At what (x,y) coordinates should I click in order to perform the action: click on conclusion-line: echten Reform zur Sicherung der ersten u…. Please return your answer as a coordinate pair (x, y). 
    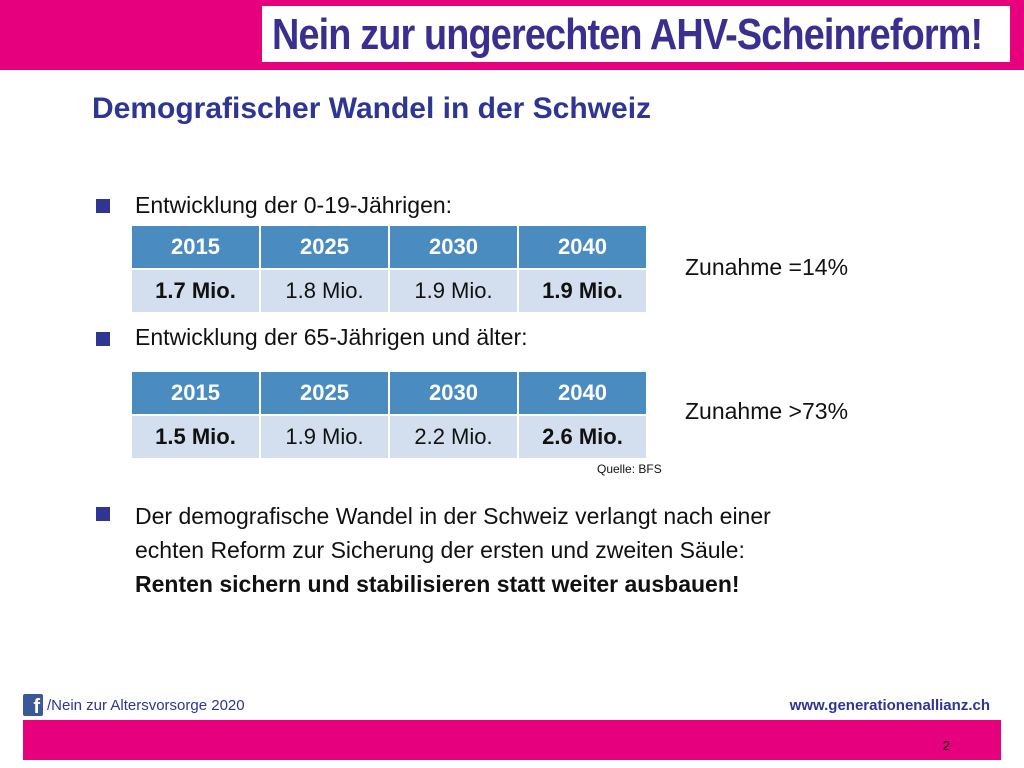
    Looking at the image, I should click on (440, 550).